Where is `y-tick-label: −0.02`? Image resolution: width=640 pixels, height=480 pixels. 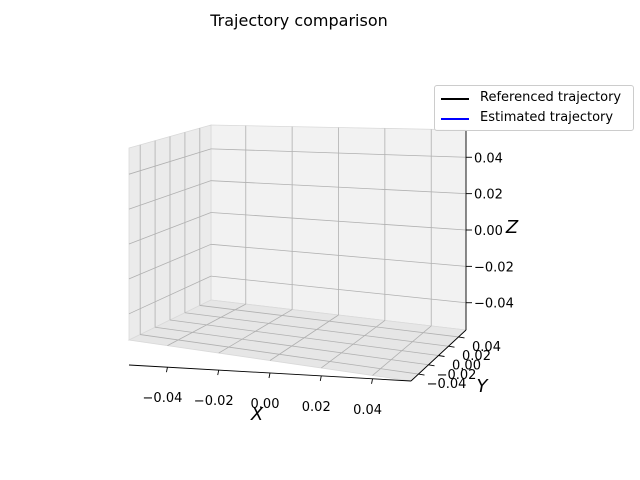 y-tick-label: −0.02 is located at coordinates (457, 375).